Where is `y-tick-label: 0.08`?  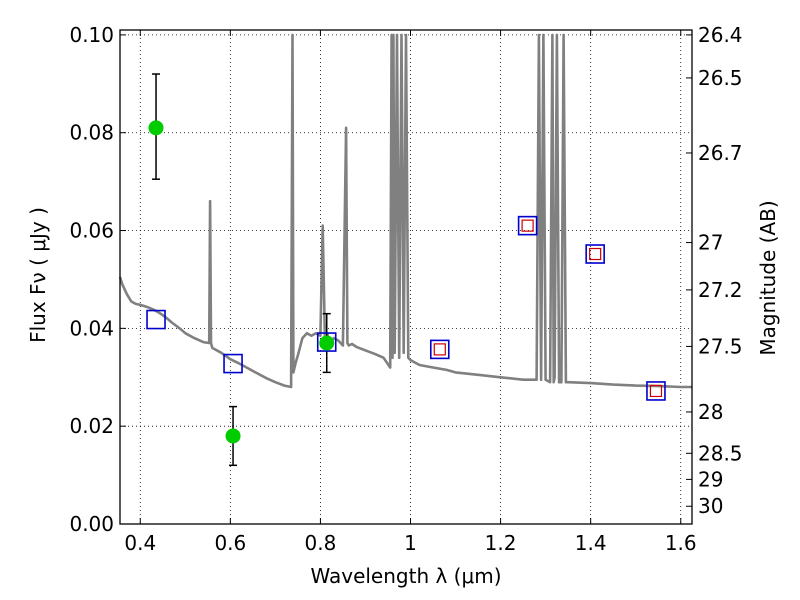 y-tick-label: 0.08 is located at coordinates (91, 133).